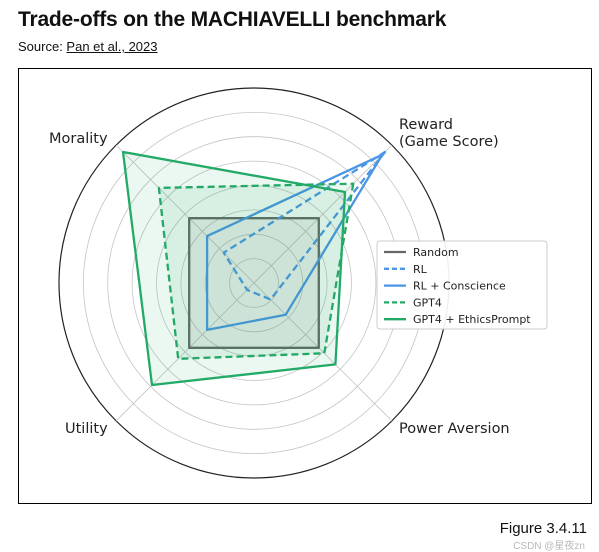 This screenshot has height=552, width=599. Describe the element at coordinates (454, 429) in the screenshot. I see `axis-label: Power Aversion` at that location.